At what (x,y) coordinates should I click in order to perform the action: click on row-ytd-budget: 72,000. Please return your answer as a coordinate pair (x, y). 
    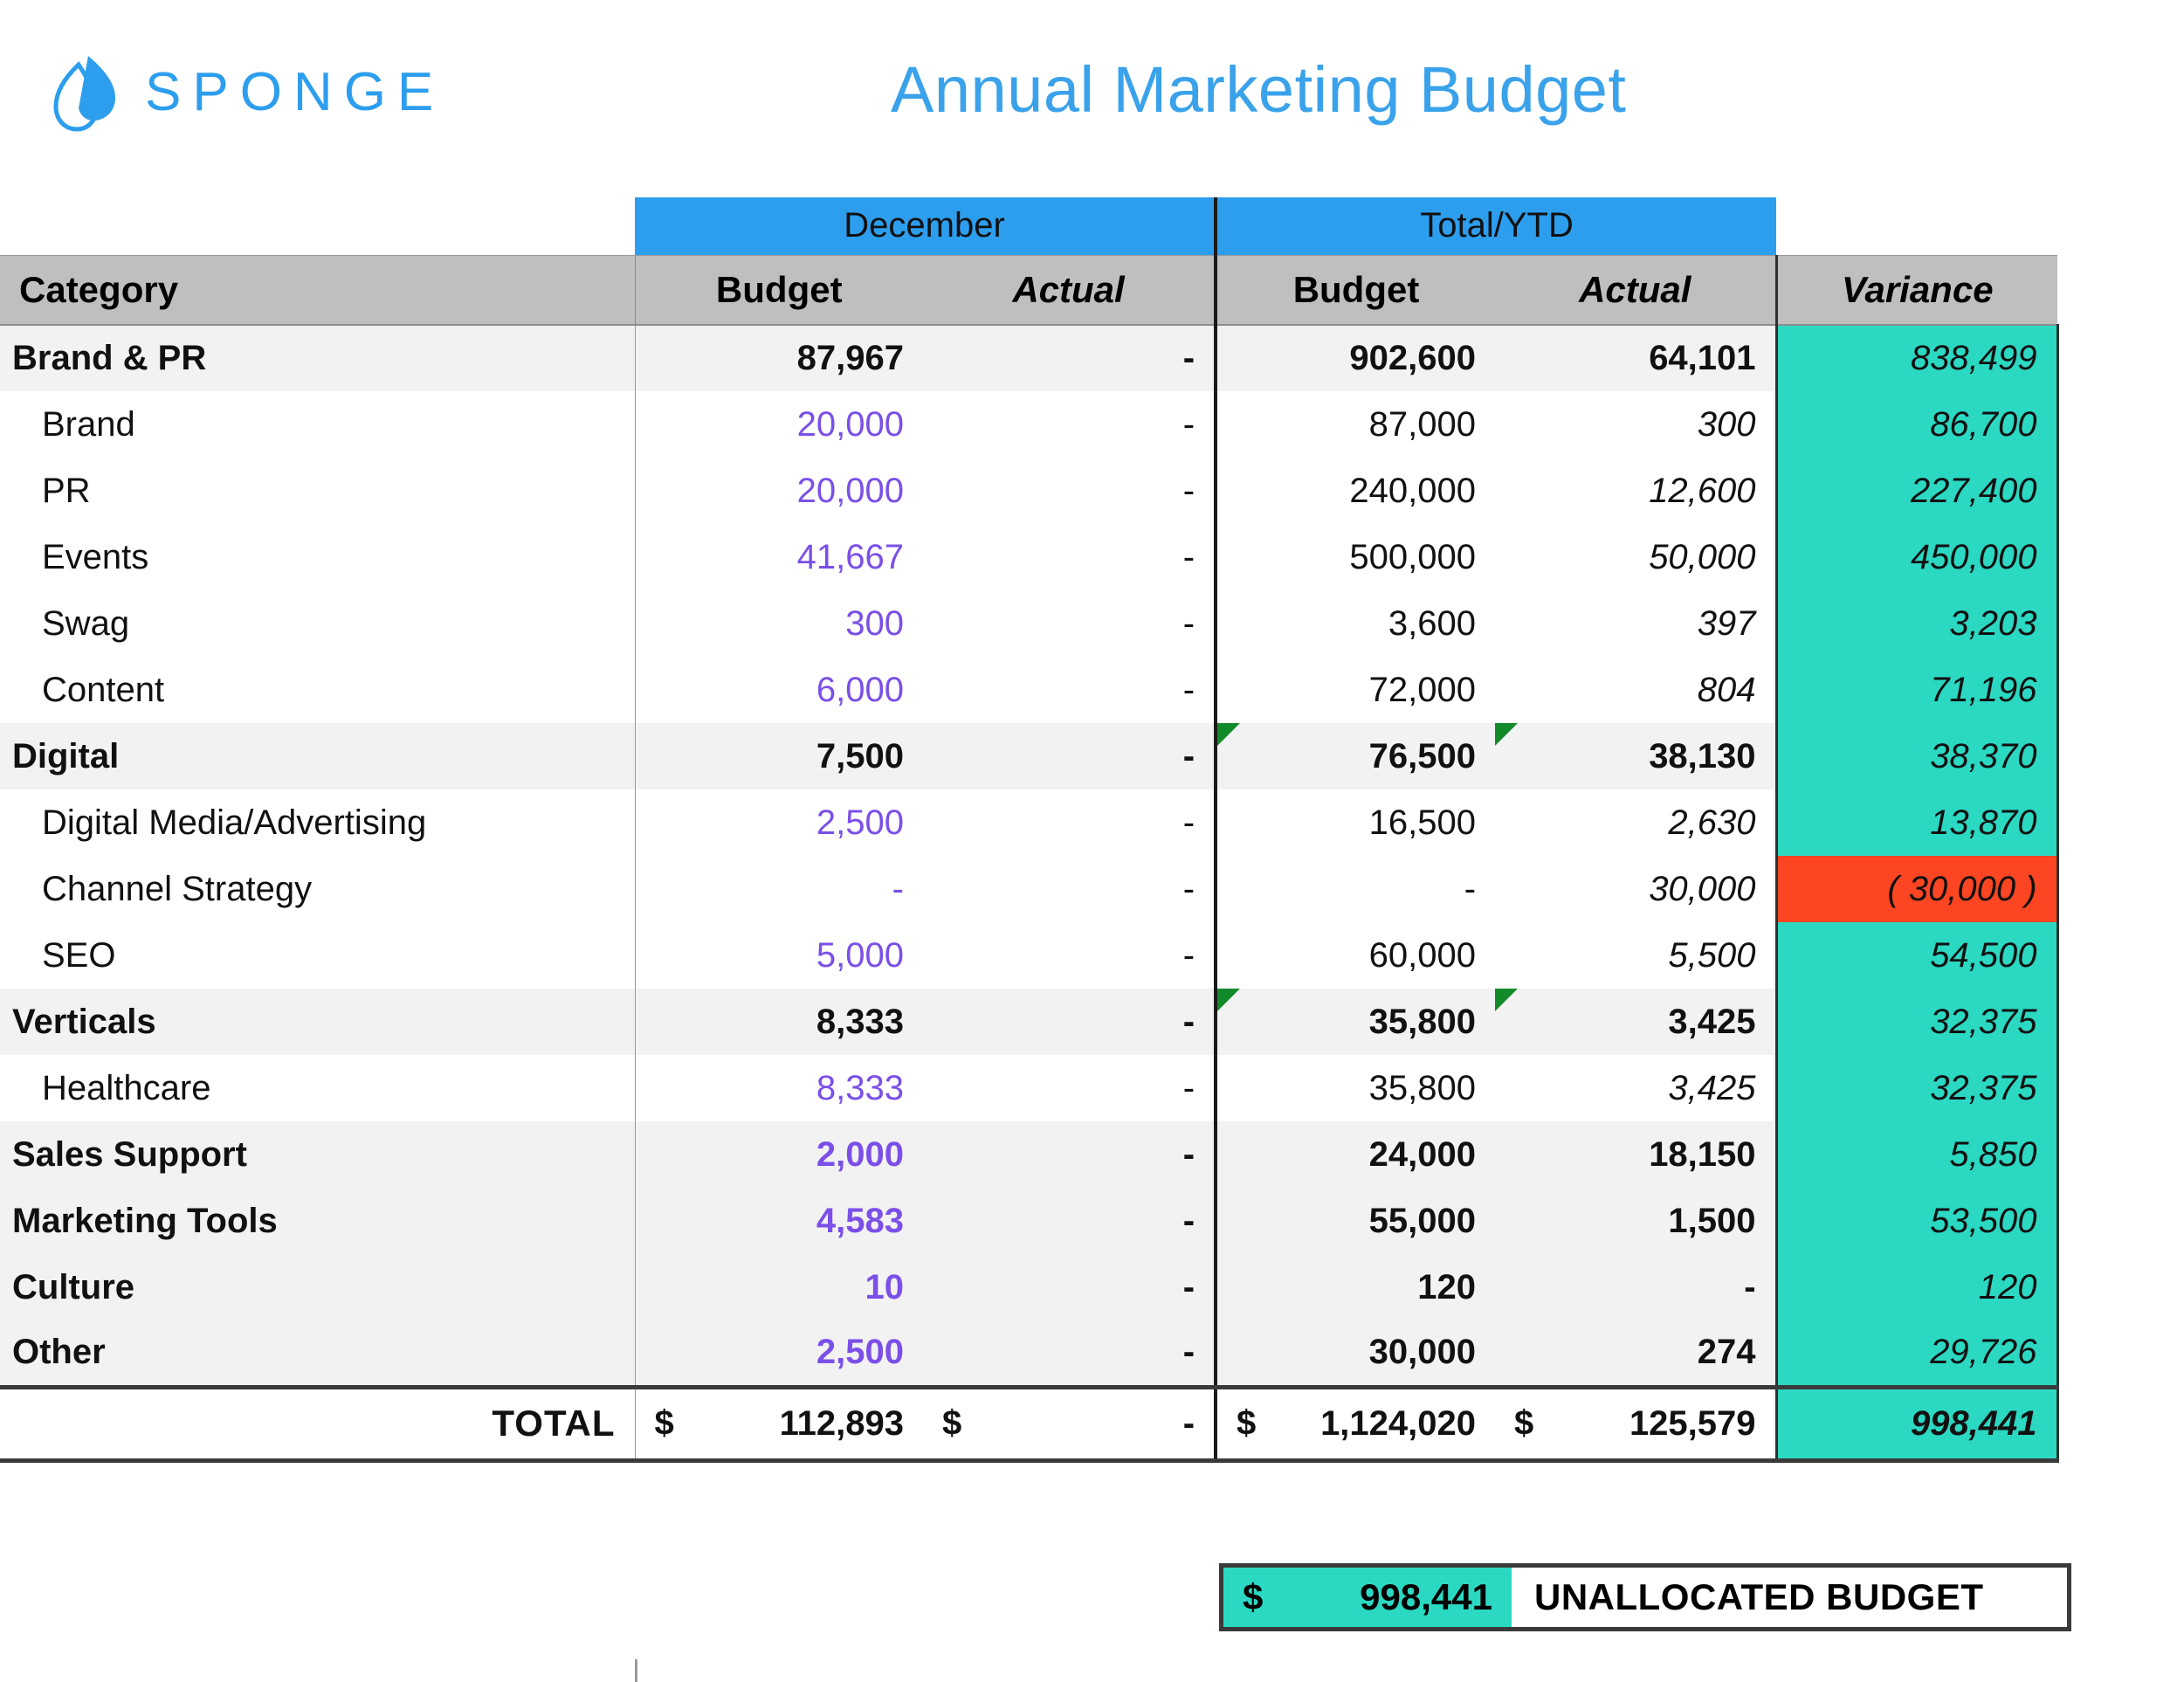
    Looking at the image, I should click on (1355, 690).